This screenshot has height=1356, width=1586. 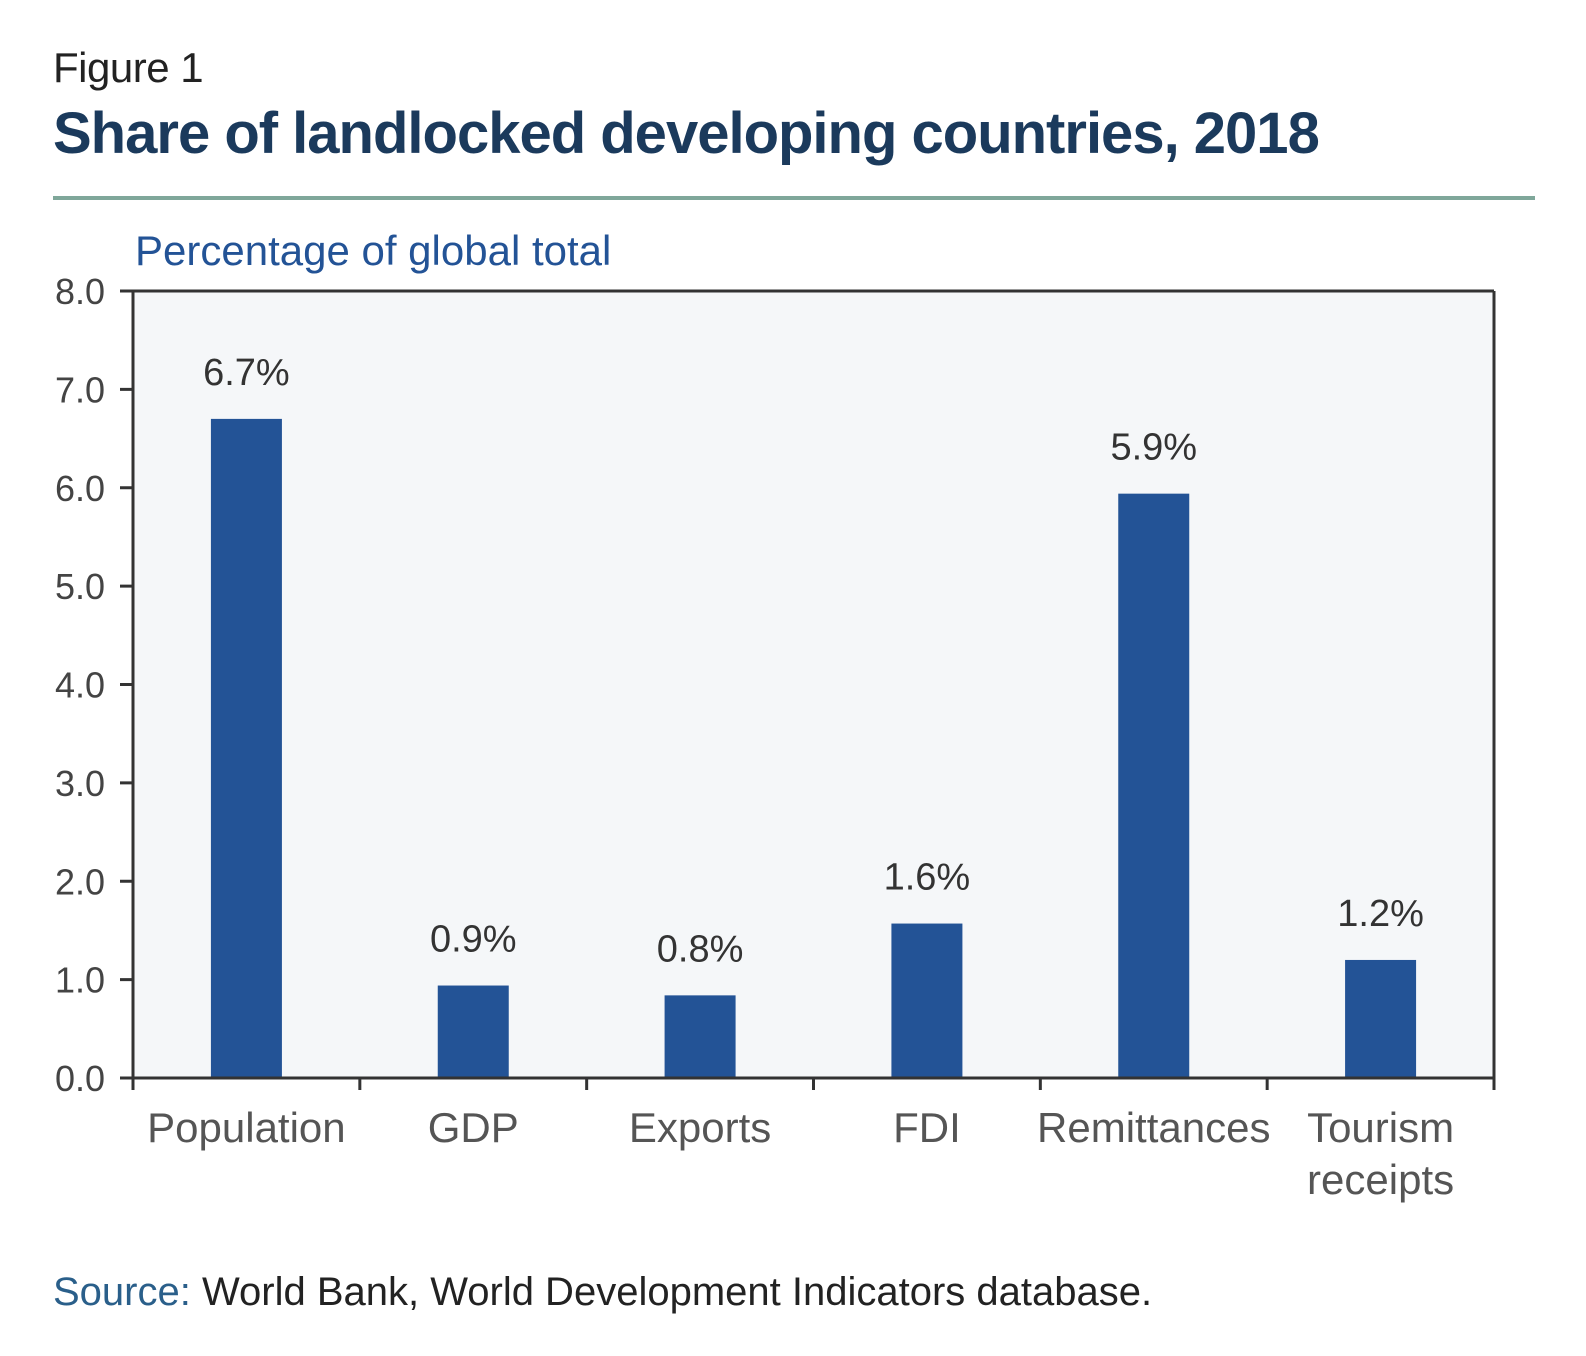 What do you see at coordinates (80, 389) in the screenshot?
I see `y-tick-label: 7.0` at bounding box center [80, 389].